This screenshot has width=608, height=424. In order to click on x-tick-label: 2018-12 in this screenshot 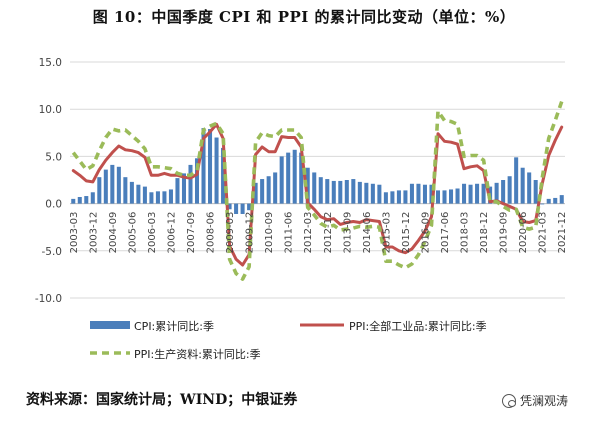, I will do `click(484, 233)`.